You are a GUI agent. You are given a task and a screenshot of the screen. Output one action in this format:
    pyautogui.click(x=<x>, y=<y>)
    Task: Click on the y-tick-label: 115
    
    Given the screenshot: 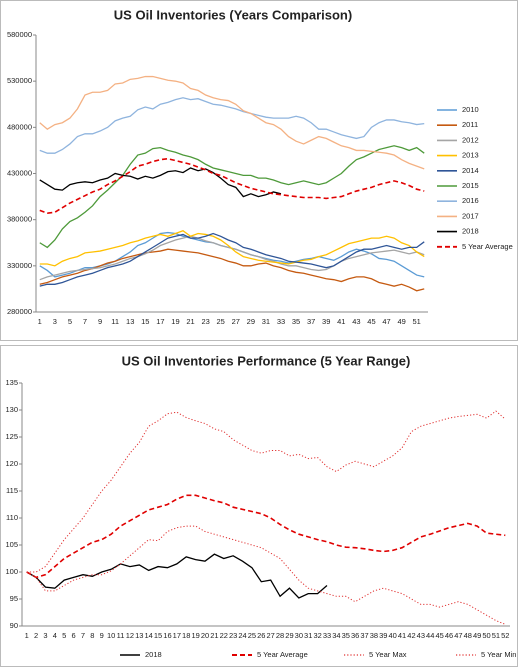 What is the action you would take?
    pyautogui.click(x=12, y=490)
    